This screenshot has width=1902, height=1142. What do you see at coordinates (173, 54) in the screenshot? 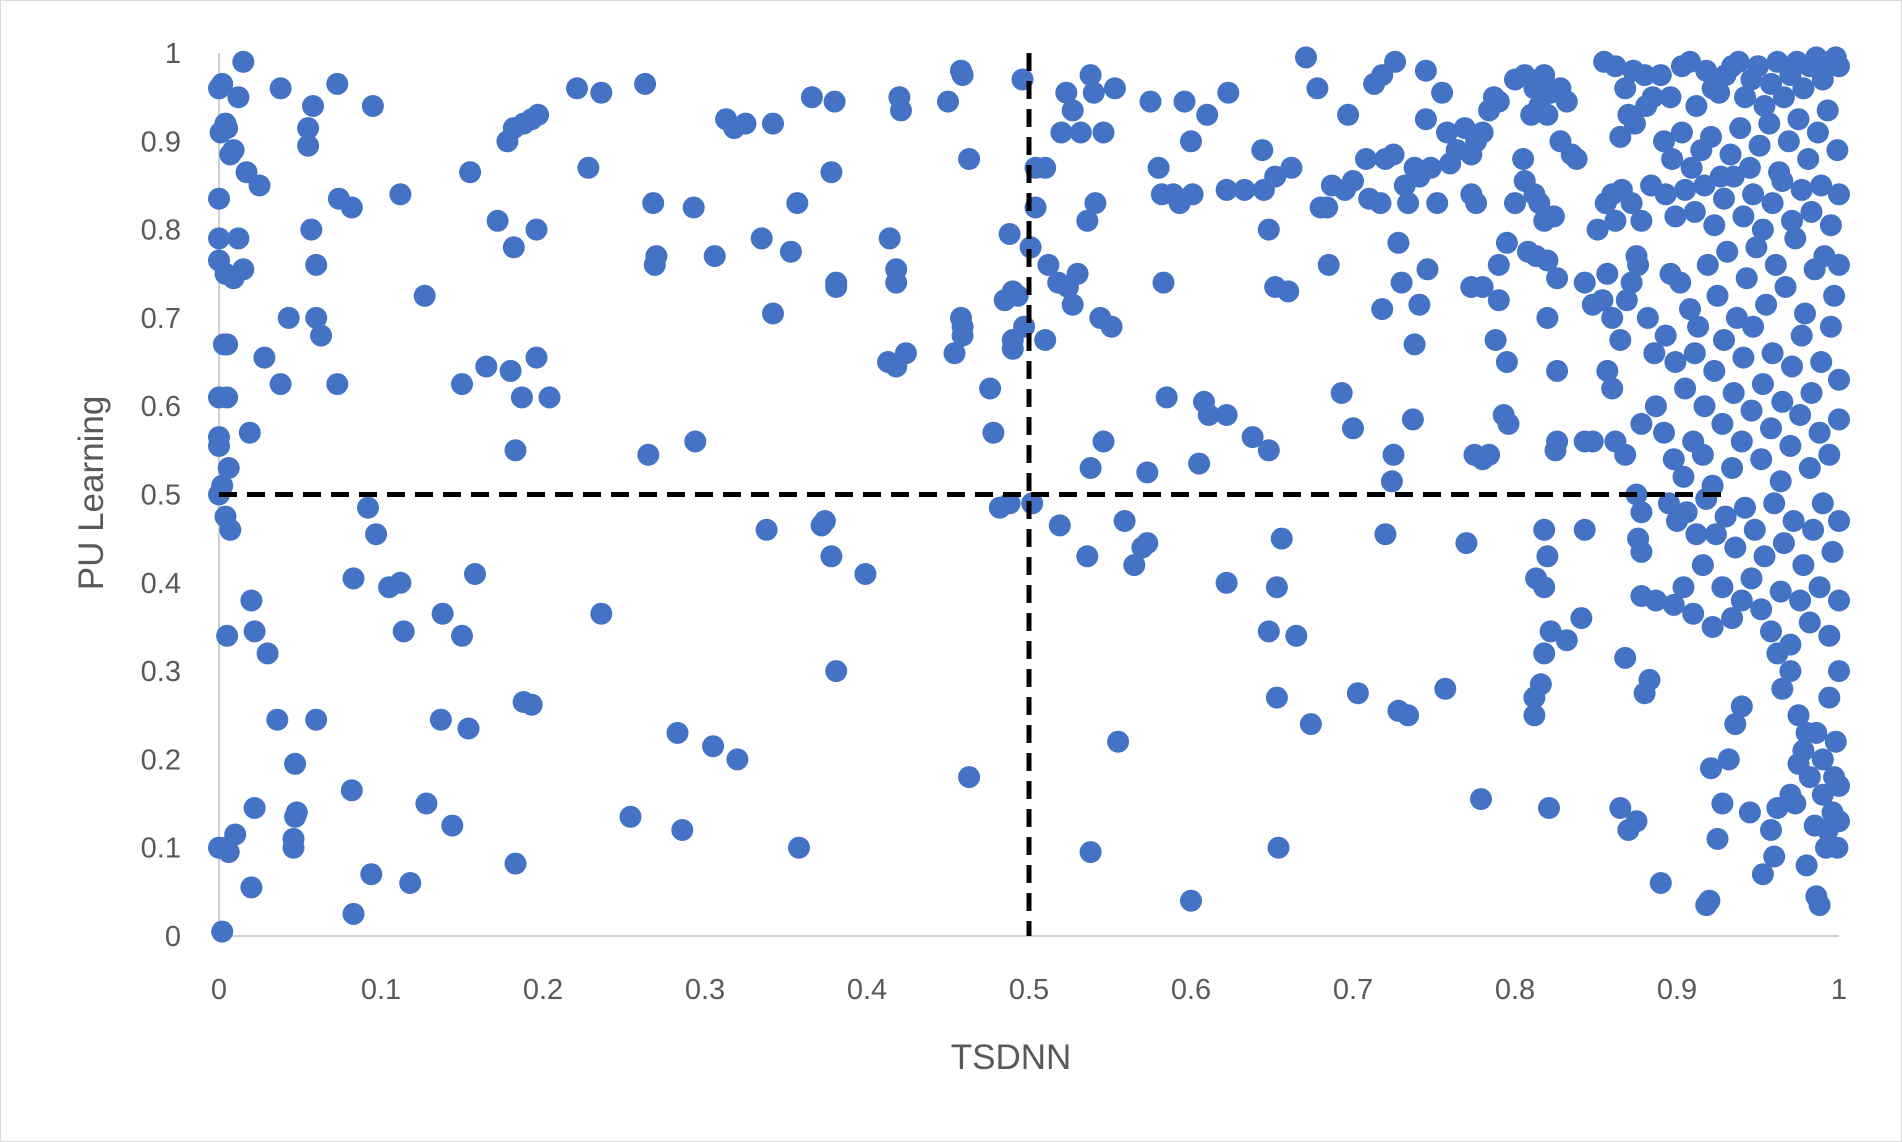
I see `y-tick-label: 1` at bounding box center [173, 54].